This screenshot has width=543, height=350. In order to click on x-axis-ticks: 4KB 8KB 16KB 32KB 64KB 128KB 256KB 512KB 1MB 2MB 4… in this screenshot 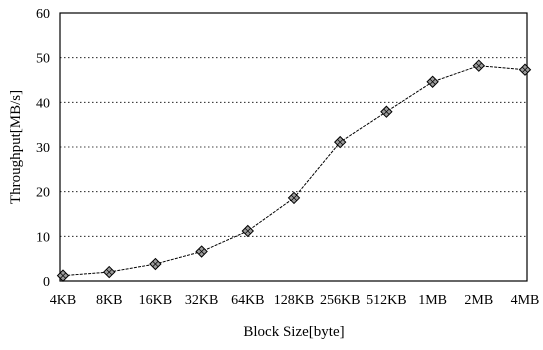, I will do `click(295, 300)`.